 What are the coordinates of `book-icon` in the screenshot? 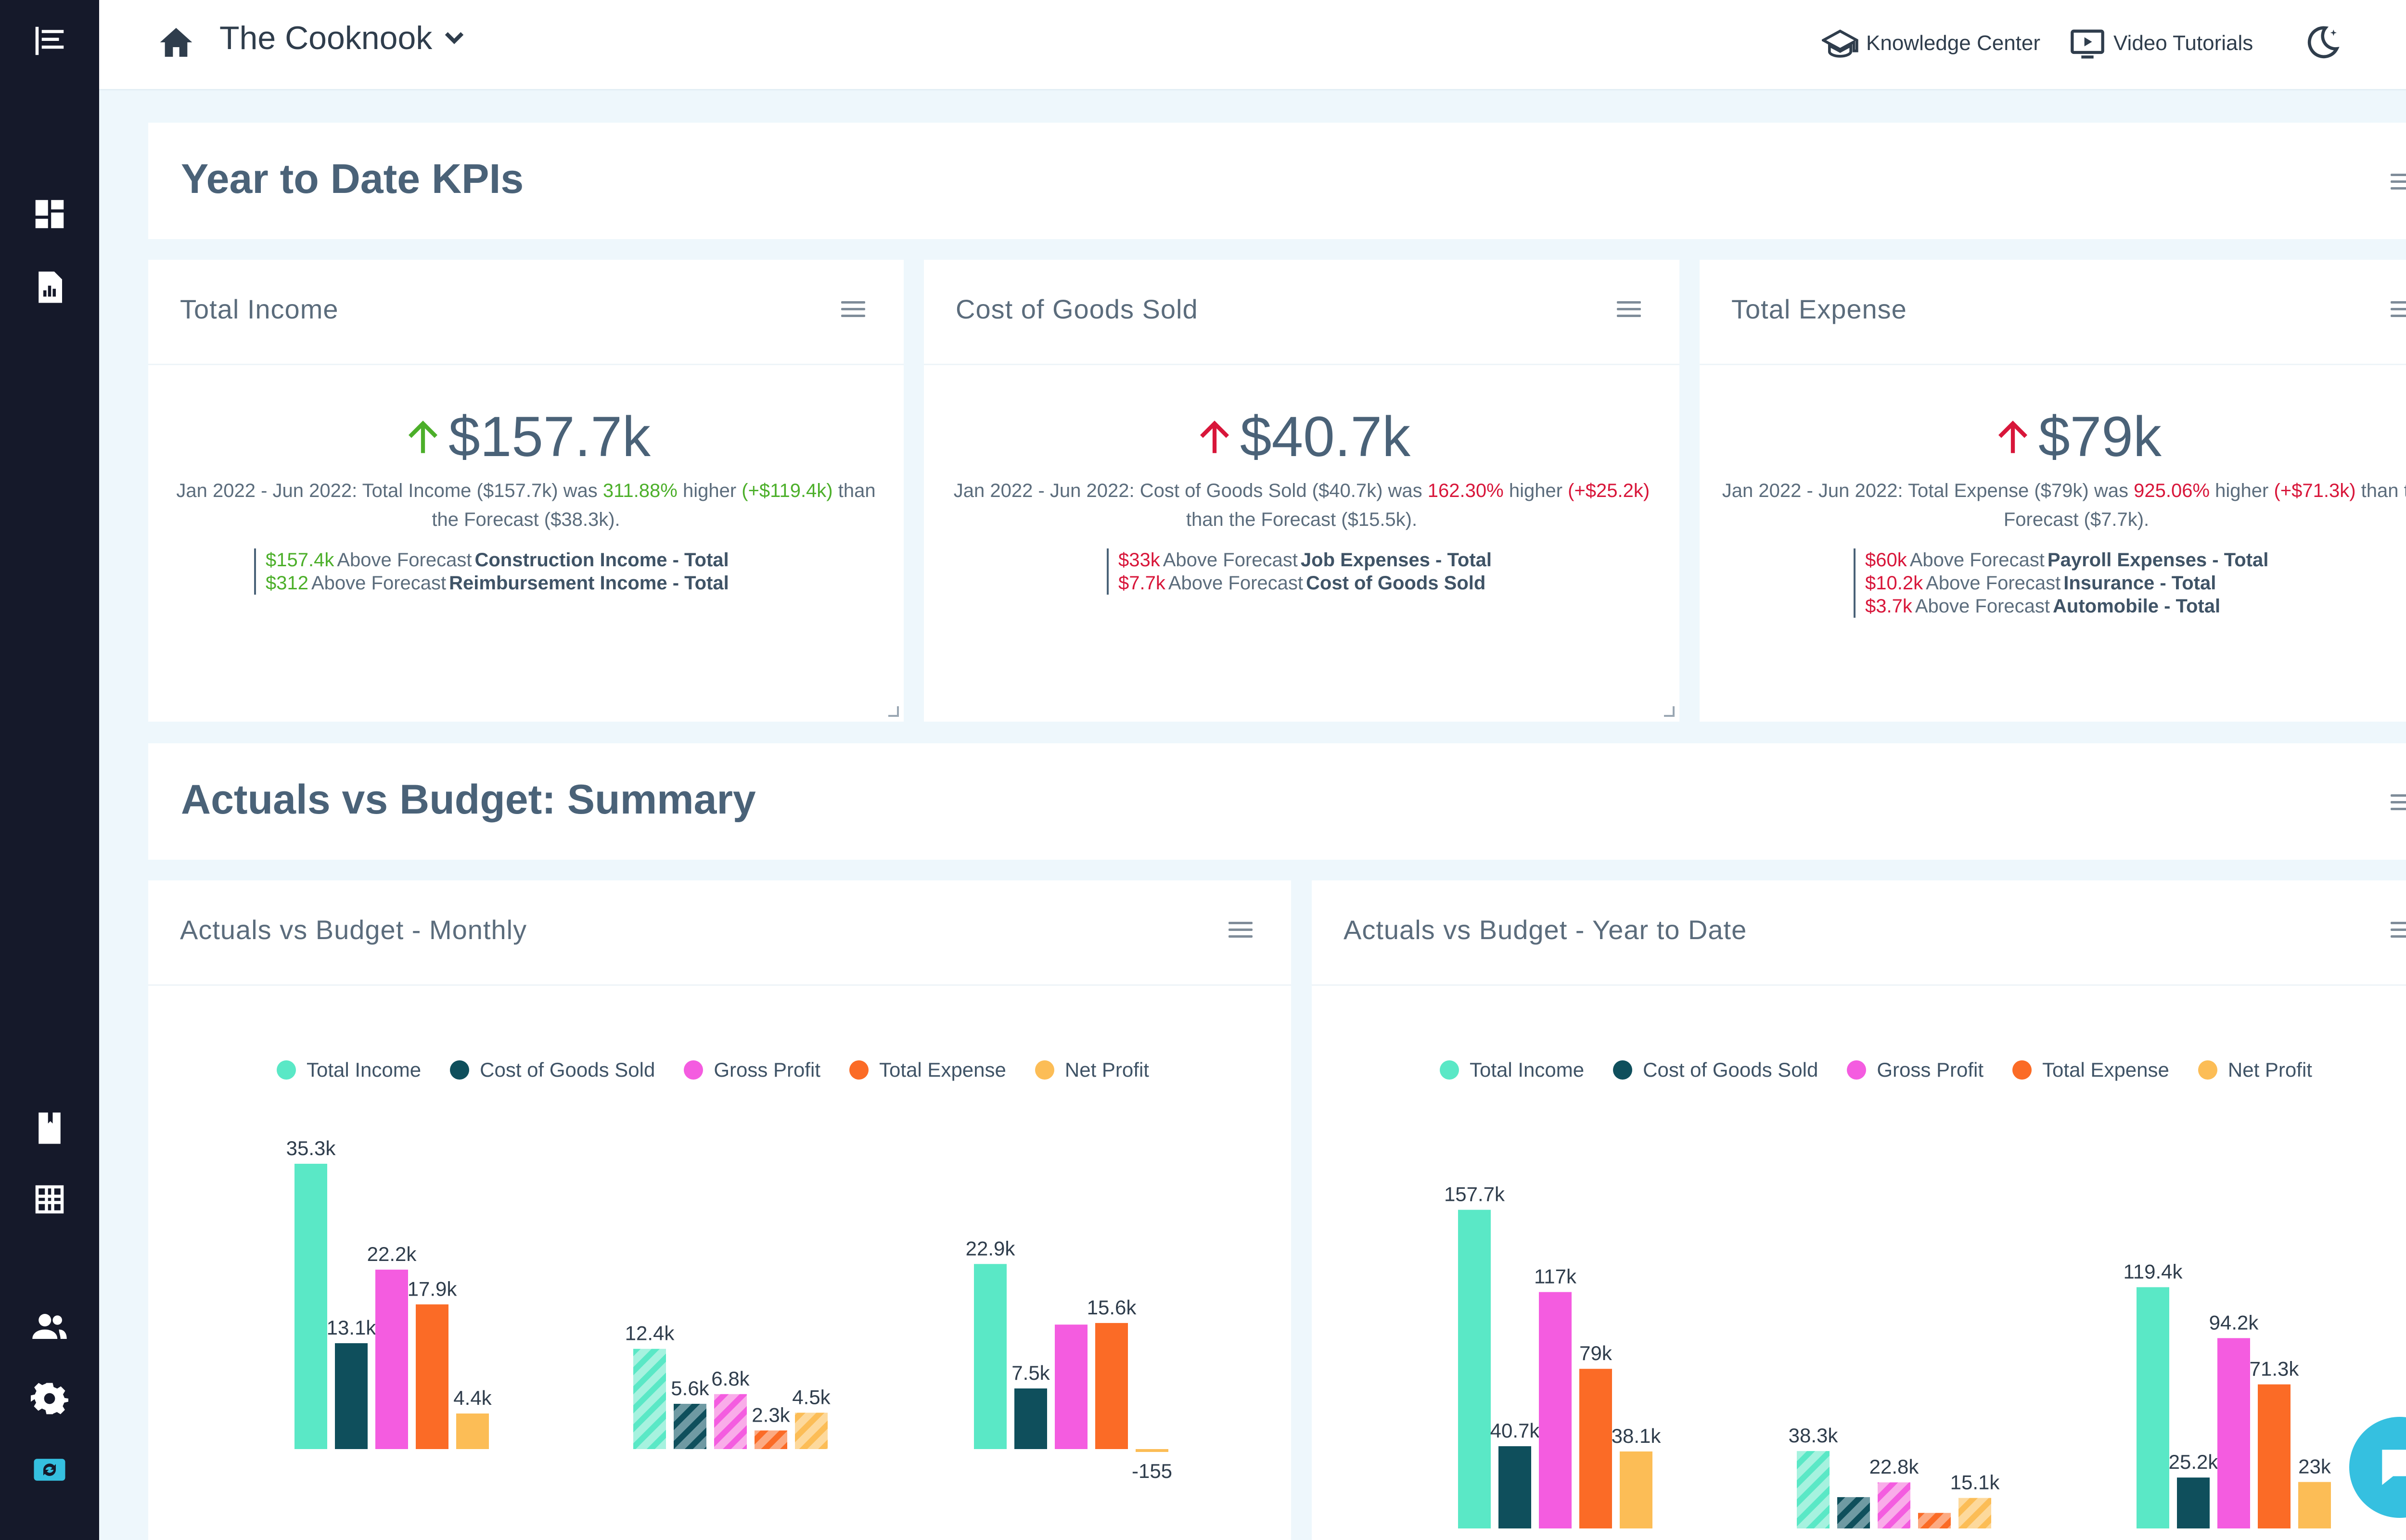 It's located at (49, 1129).